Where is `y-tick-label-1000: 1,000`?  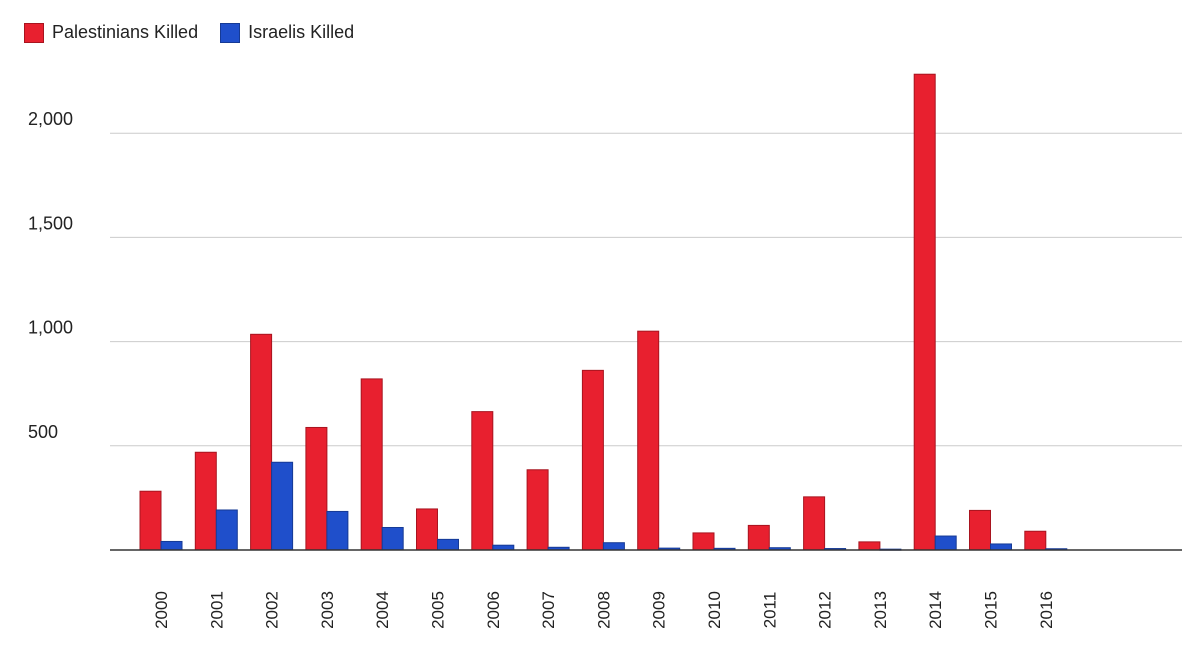
y-tick-label-1000: 1,000 is located at coordinates (50, 328).